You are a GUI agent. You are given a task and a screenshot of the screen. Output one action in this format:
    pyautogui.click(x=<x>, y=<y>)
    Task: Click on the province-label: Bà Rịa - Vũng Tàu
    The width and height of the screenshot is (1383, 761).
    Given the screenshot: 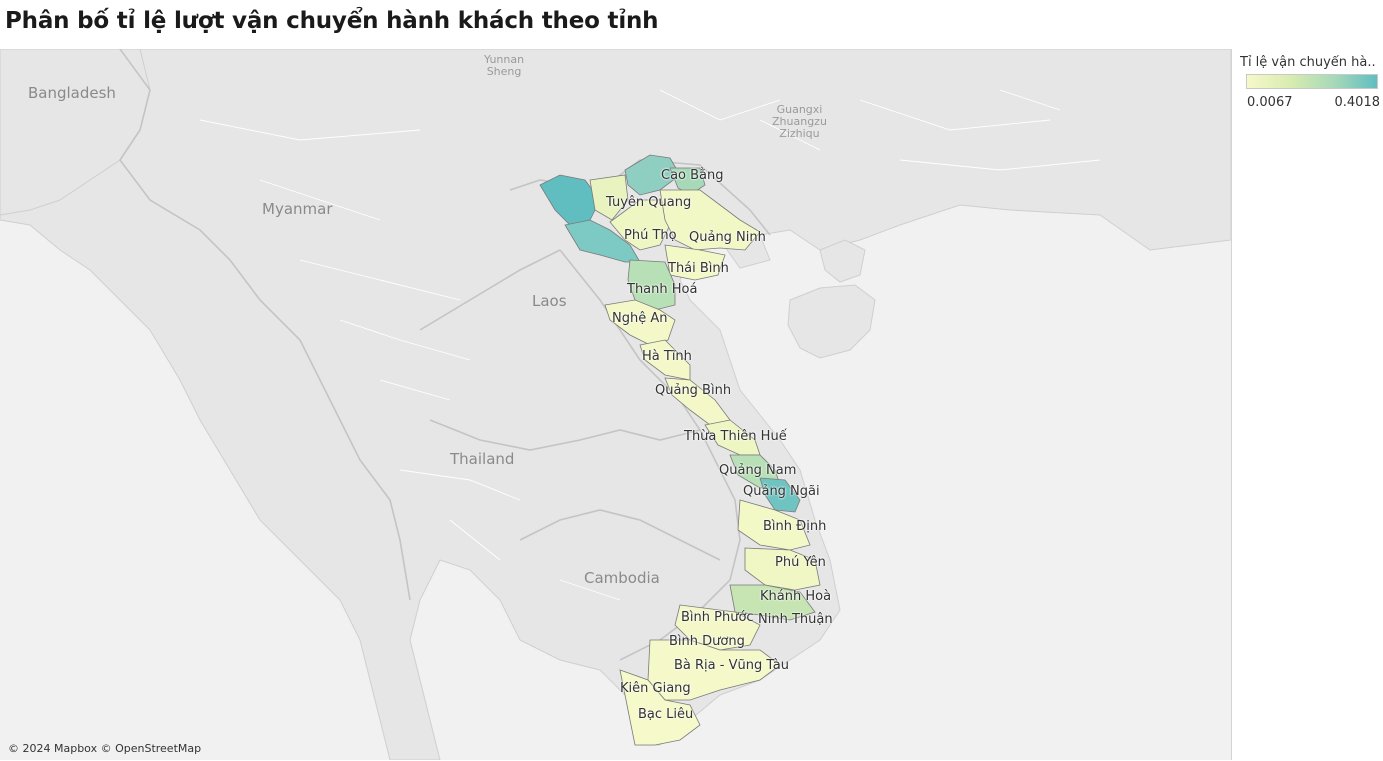 What is the action you would take?
    pyautogui.click(x=731, y=665)
    